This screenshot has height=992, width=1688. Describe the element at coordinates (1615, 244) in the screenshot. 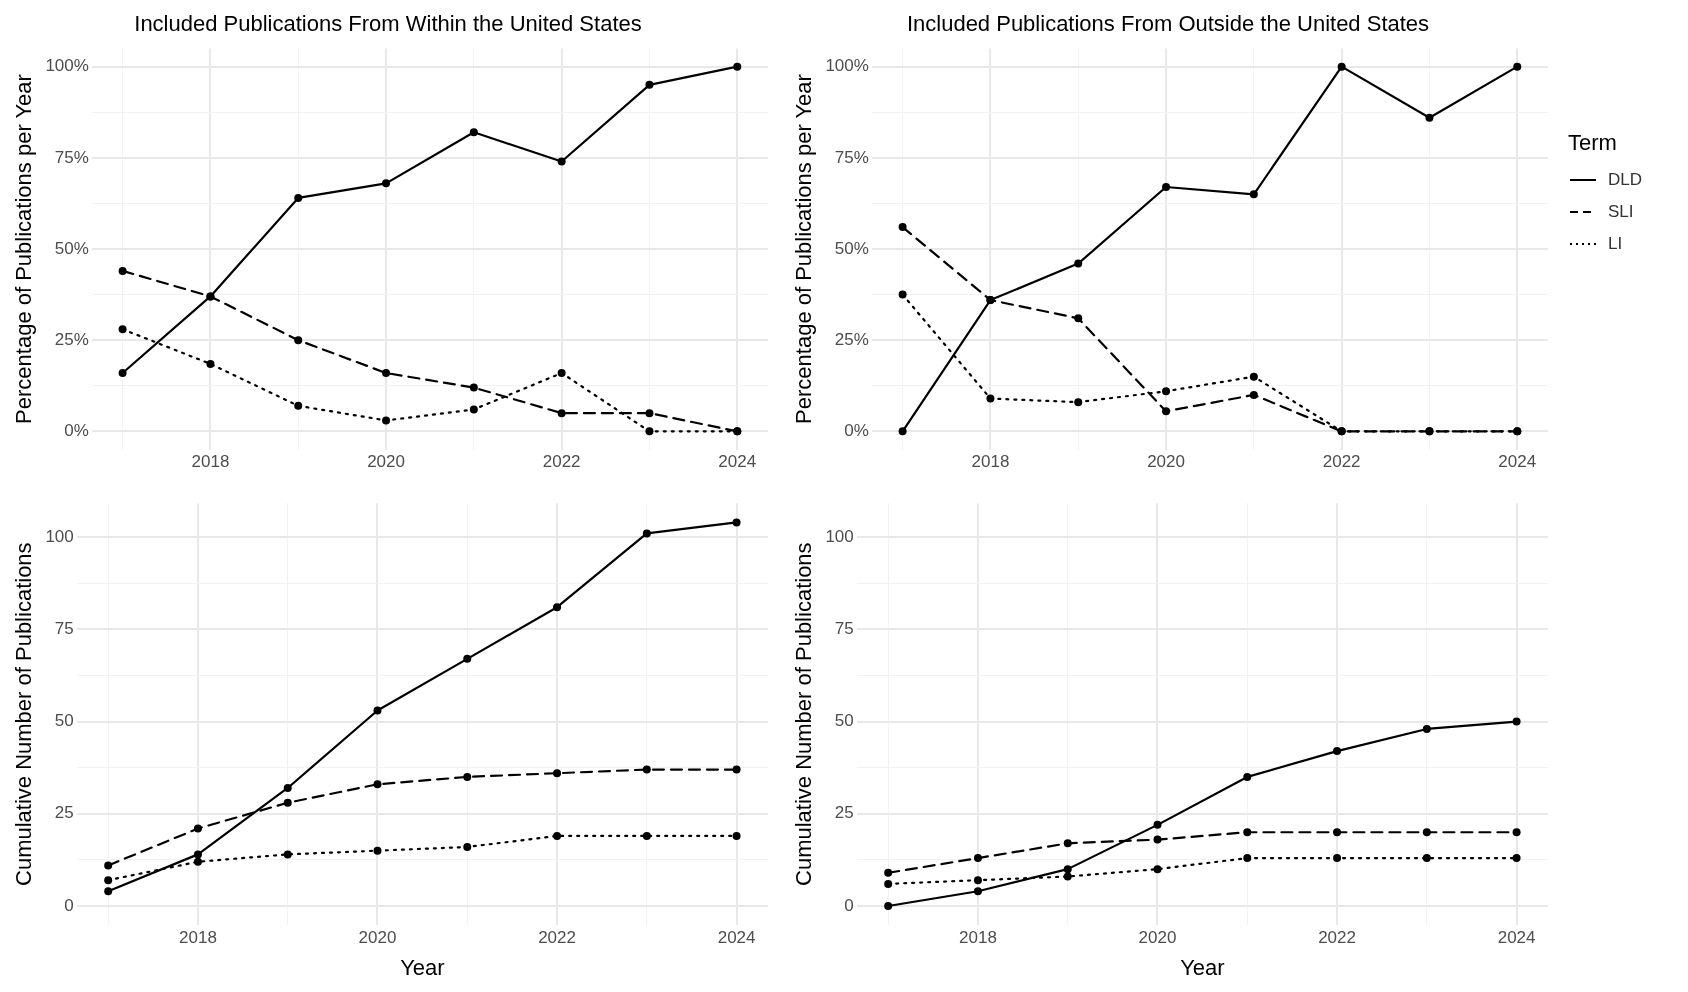

I see `legend-label: LI` at that location.